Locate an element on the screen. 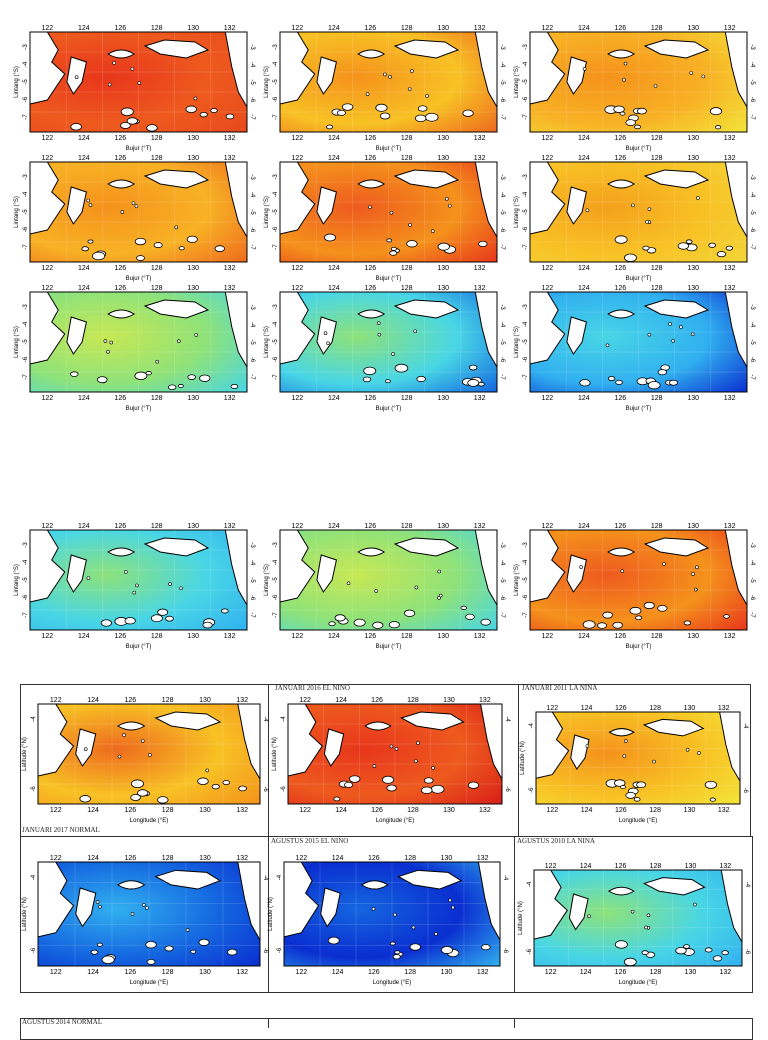 This screenshot has width=768, height=1040. table-divider is located at coordinates (518, 760).